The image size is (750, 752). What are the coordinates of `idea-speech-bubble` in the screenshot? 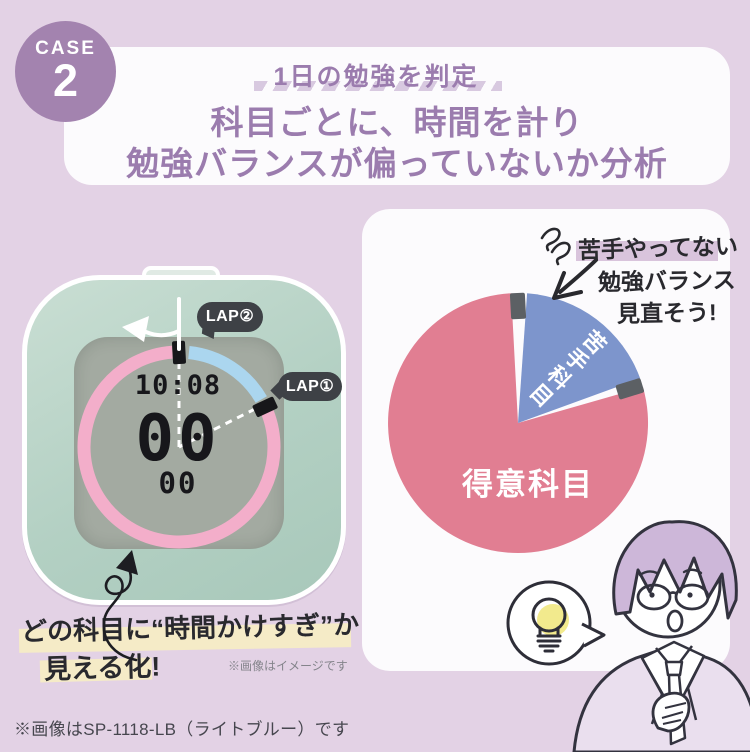 It's located at (556, 623).